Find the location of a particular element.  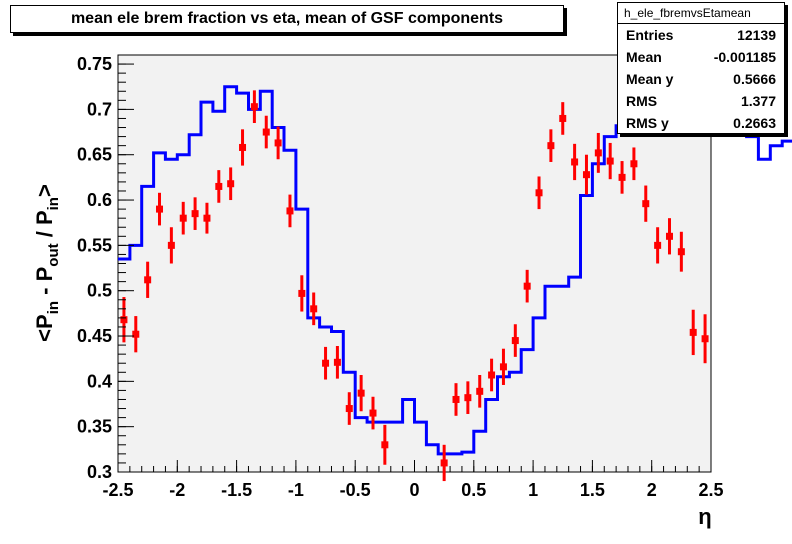

x-tick-label: 0 is located at coordinates (414, 490).